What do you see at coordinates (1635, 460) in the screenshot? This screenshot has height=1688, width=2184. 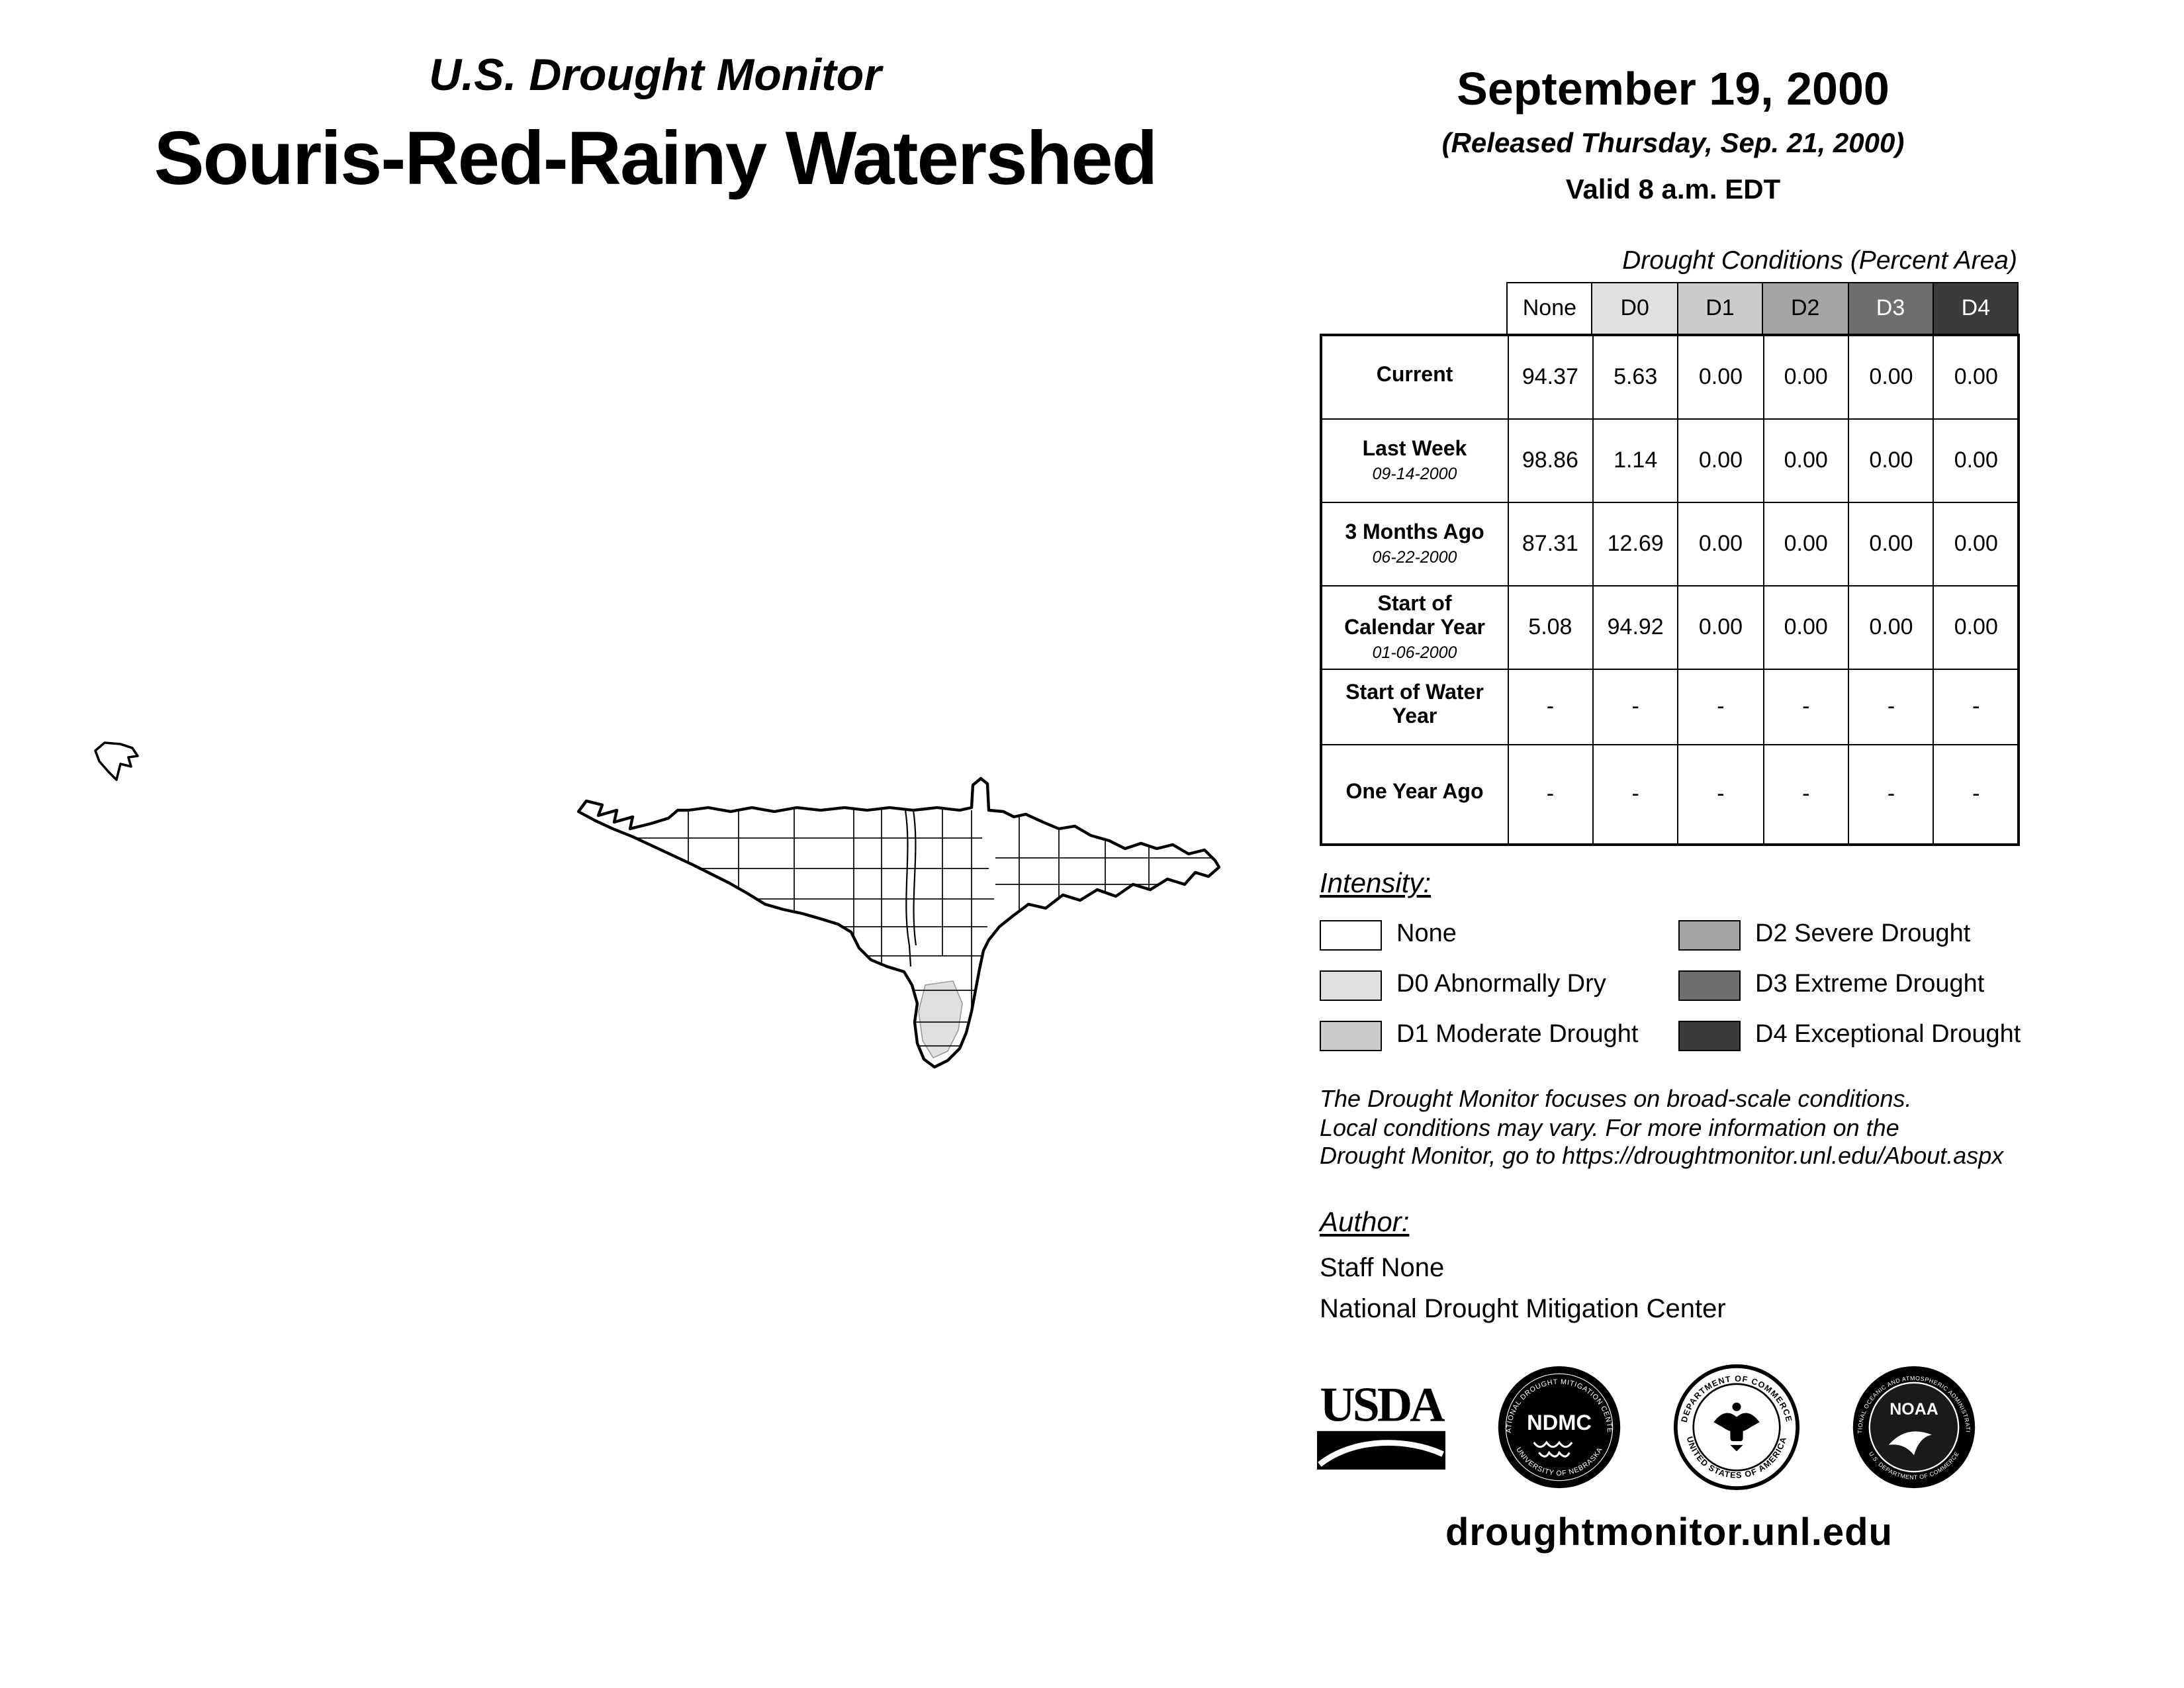 I see `table-cell: 1.14` at bounding box center [1635, 460].